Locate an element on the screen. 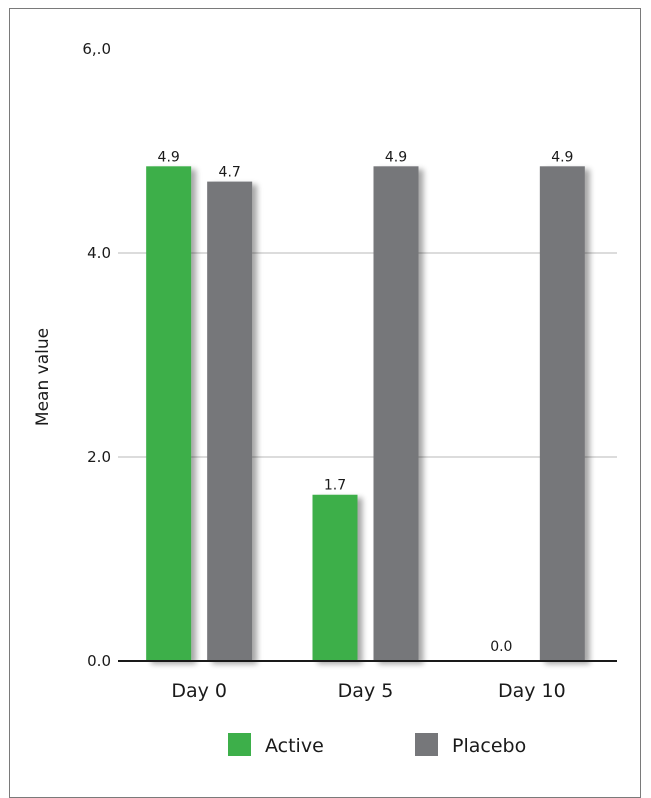 This screenshot has width=651, height=798. value-label: 4.7 is located at coordinates (230, 173).